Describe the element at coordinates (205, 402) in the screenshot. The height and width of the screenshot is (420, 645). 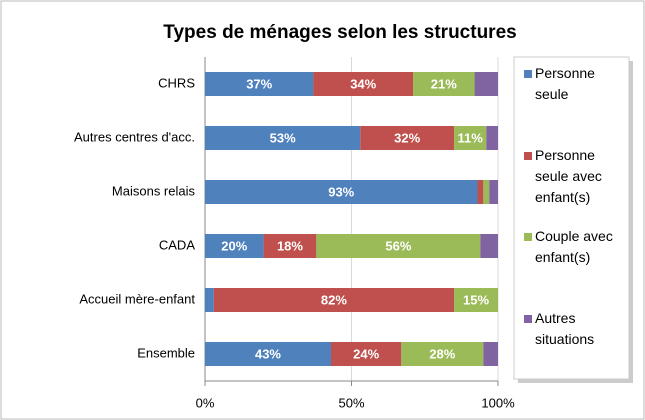
I see `x-tick-label: 0%` at that location.